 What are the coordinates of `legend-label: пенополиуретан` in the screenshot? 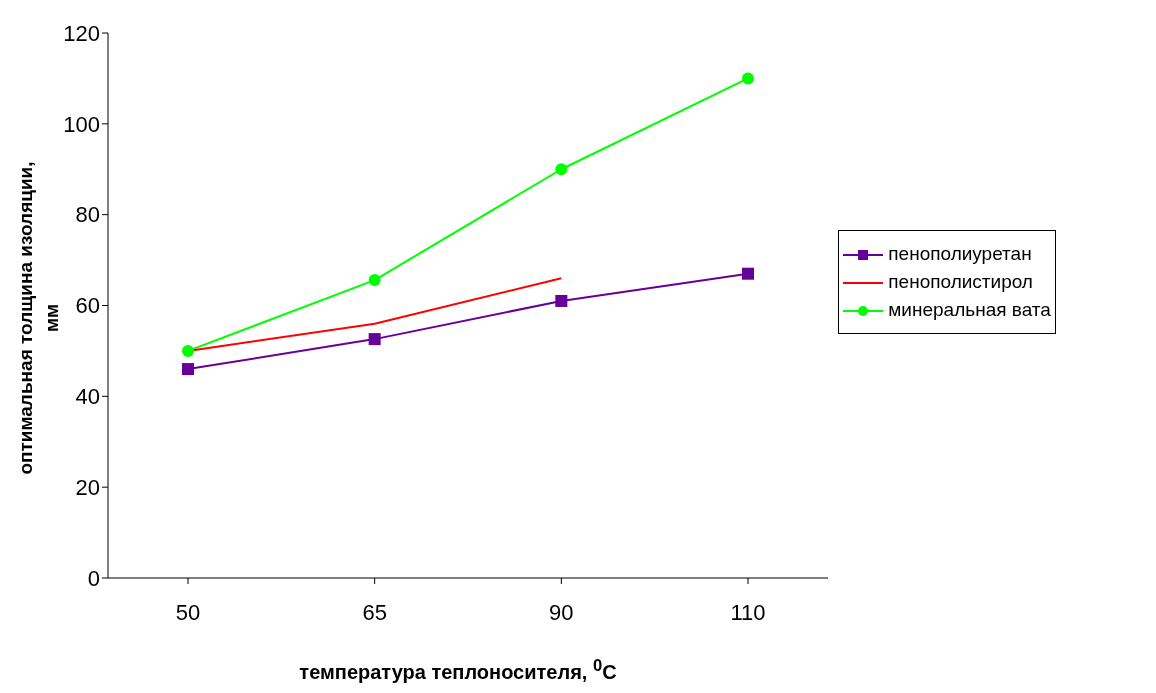 It's located at (960, 254).